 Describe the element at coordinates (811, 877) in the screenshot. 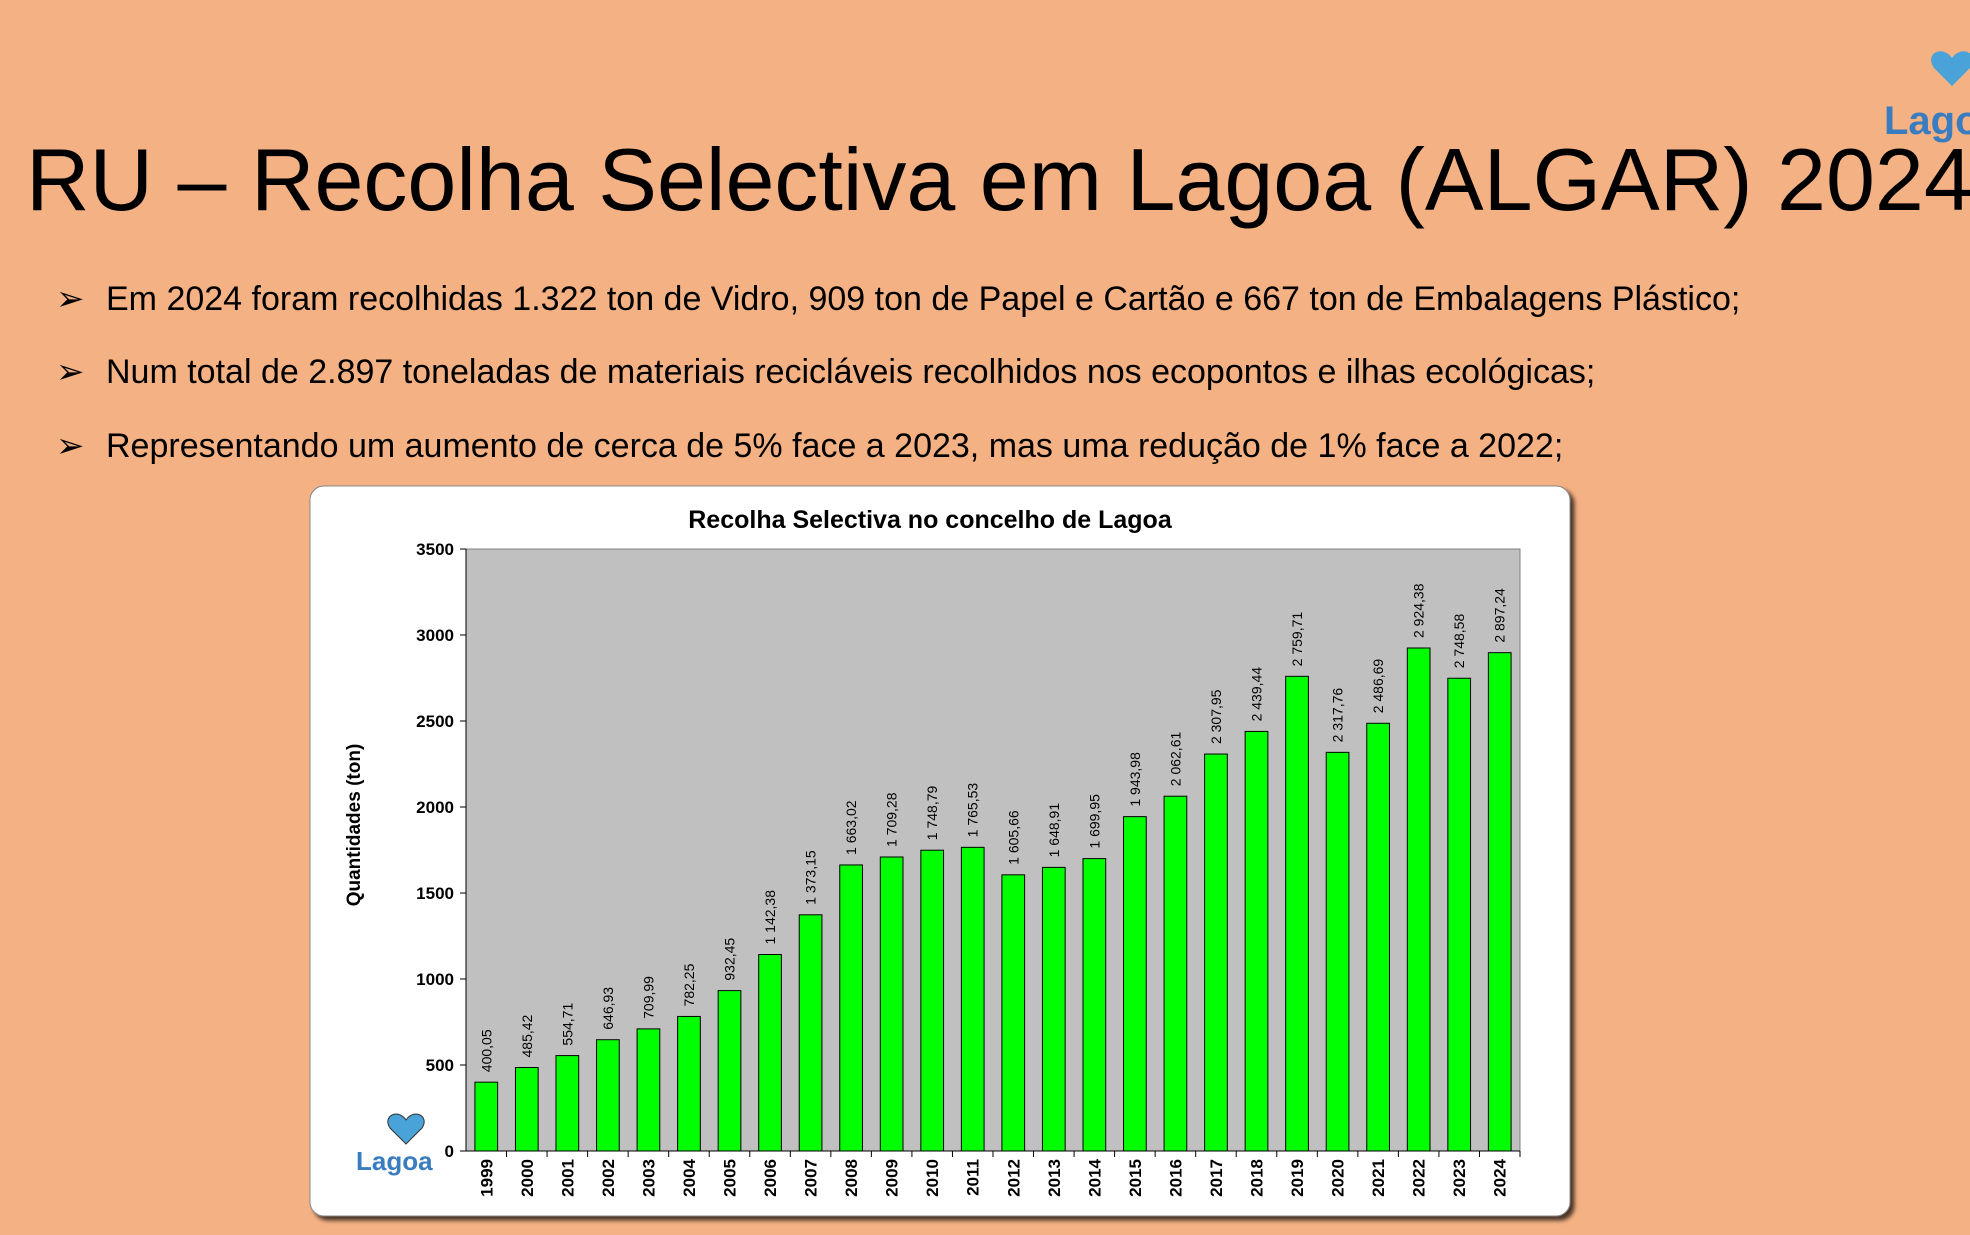

I see `value-label: 1 373,15` at that location.